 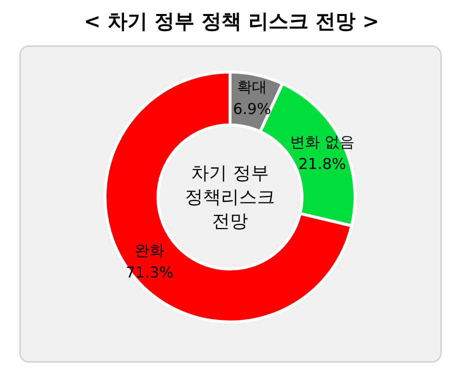 What do you see at coordinates (252, 87) in the screenshot?
I see `slice-label: 확대` at bounding box center [252, 87].